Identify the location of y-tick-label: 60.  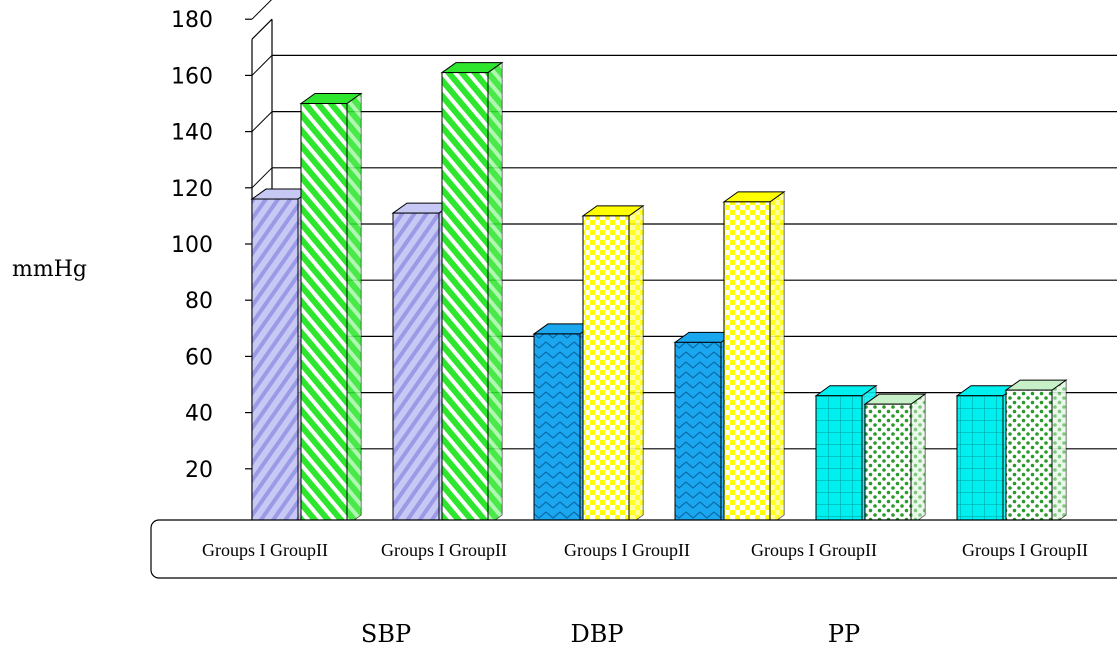
(199, 357).